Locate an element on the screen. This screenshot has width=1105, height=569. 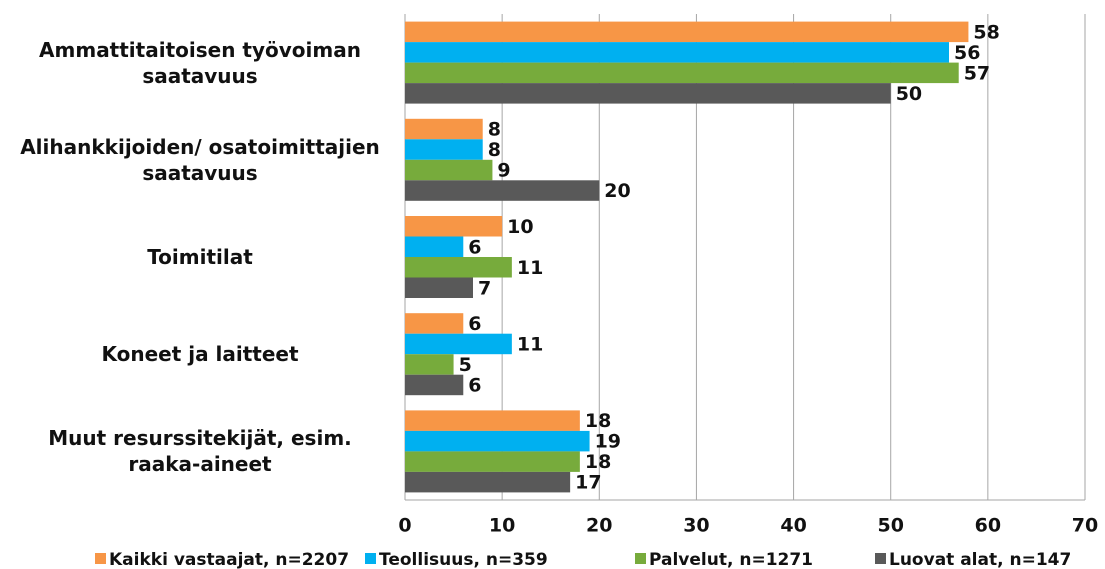
value-label: 57 is located at coordinates (977, 73).